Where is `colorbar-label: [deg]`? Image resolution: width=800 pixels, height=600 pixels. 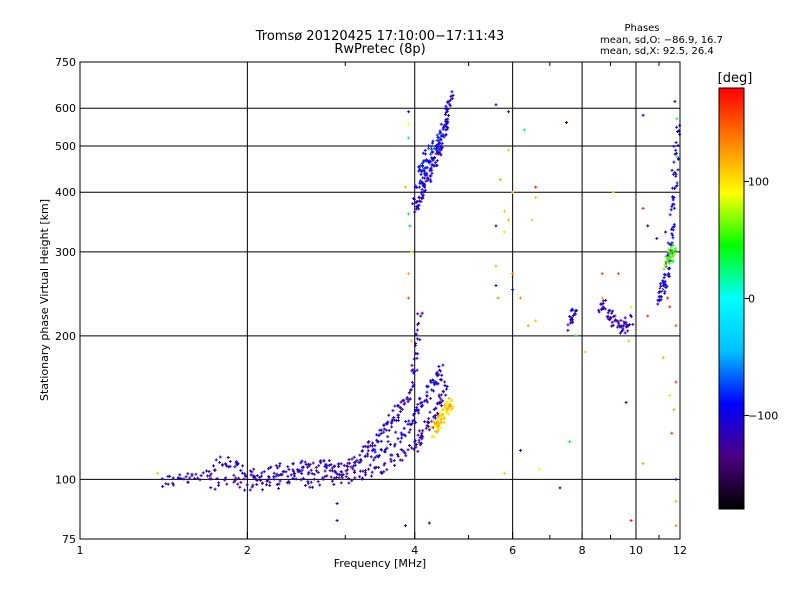
colorbar-label: [deg] is located at coordinates (735, 78).